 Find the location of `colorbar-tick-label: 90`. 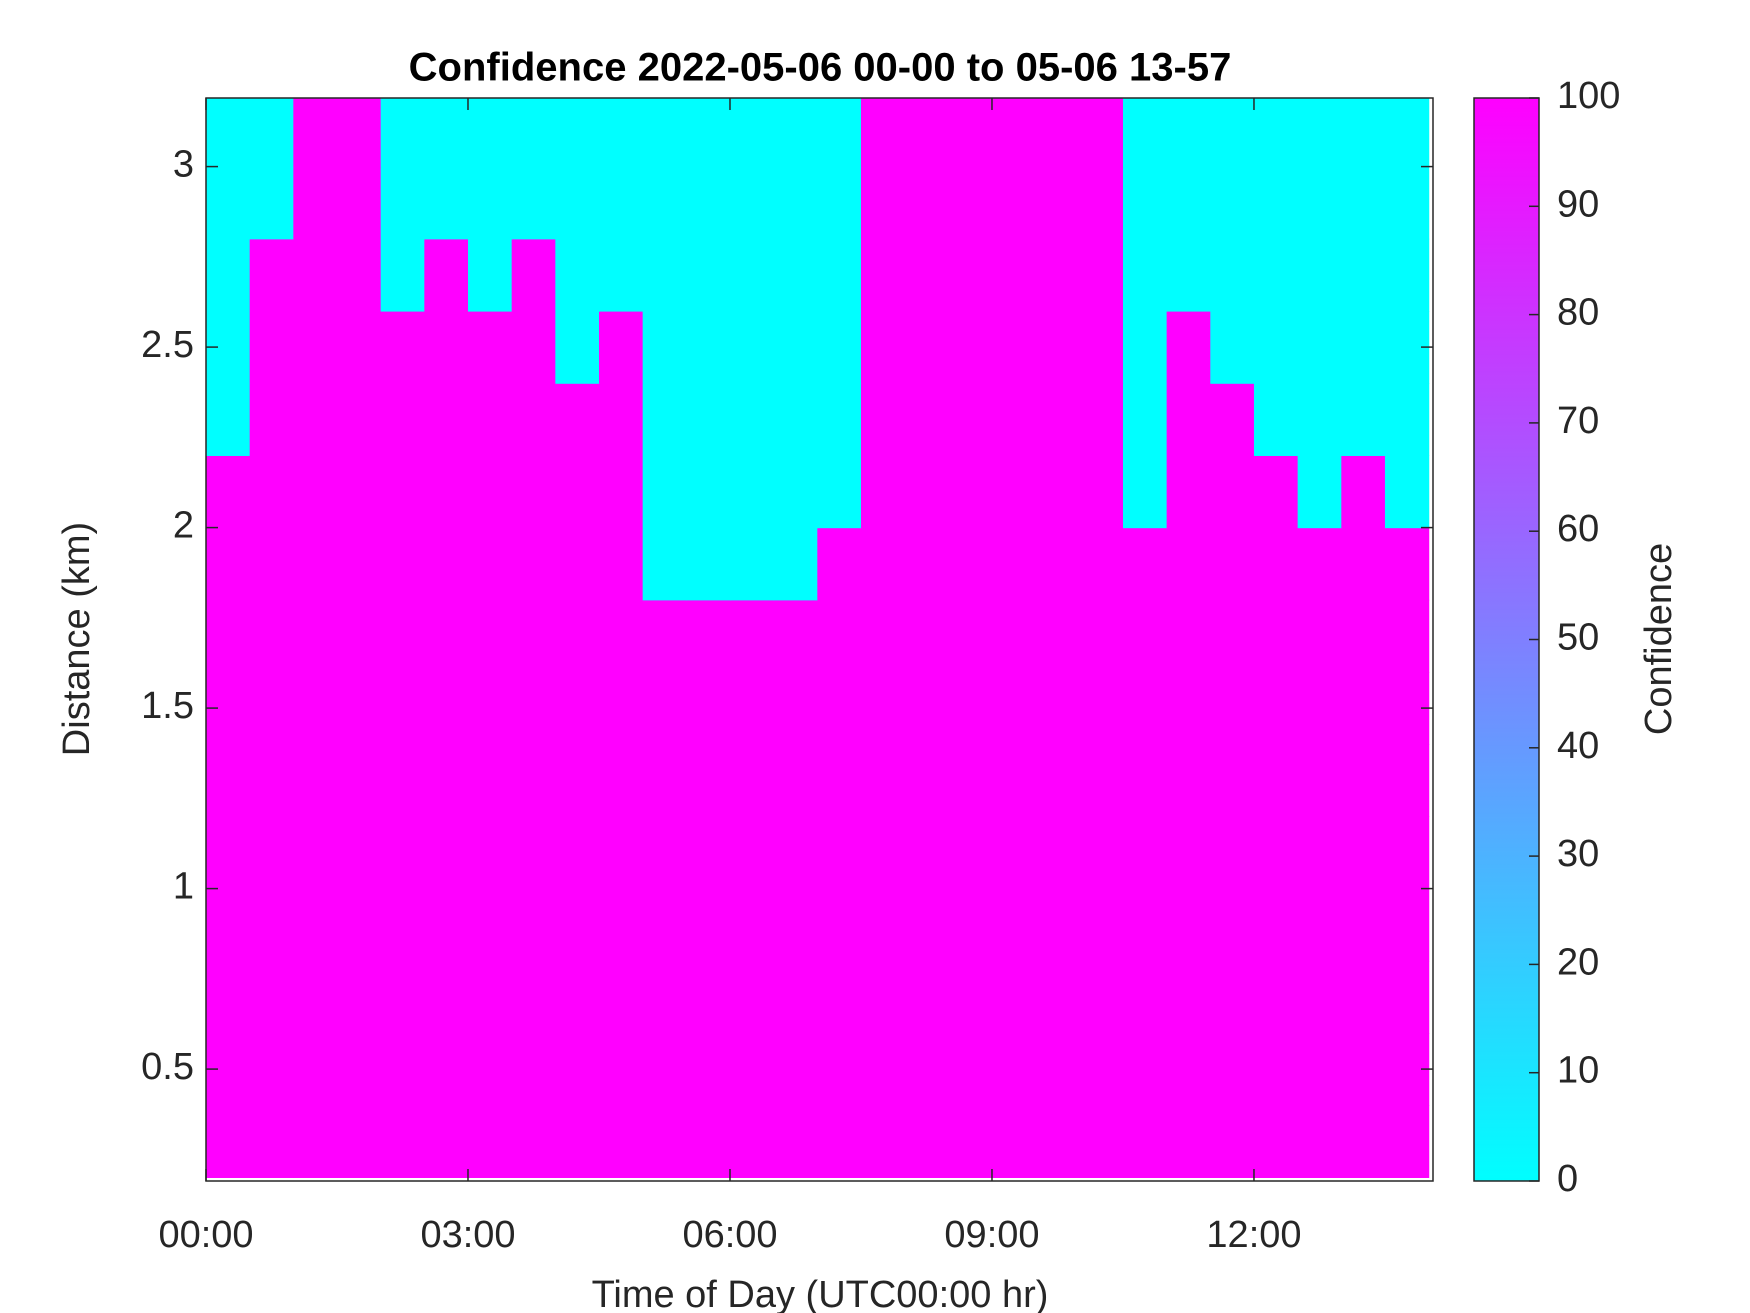

colorbar-tick-label: 90 is located at coordinates (1578, 204).